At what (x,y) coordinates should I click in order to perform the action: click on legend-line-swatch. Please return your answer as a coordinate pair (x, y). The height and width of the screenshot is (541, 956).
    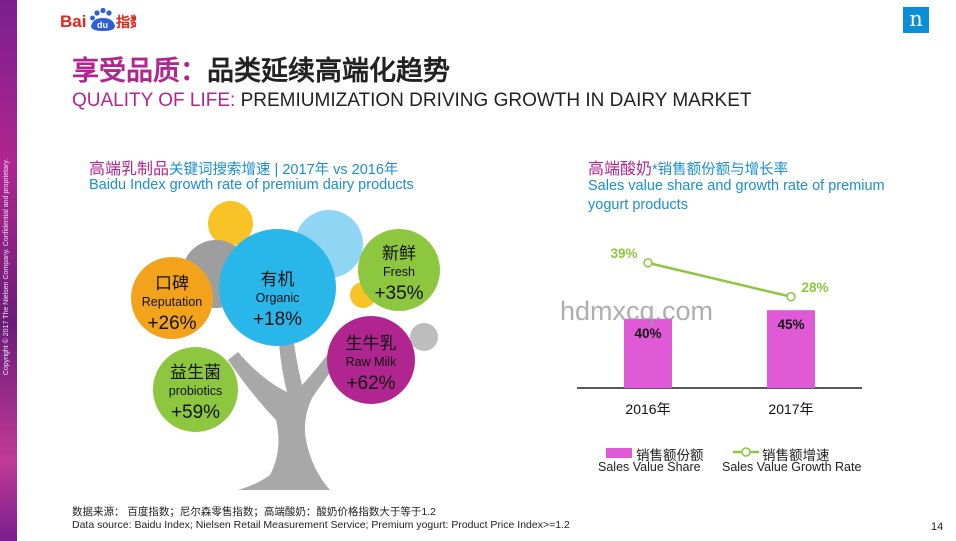
    Looking at the image, I should click on (746, 452).